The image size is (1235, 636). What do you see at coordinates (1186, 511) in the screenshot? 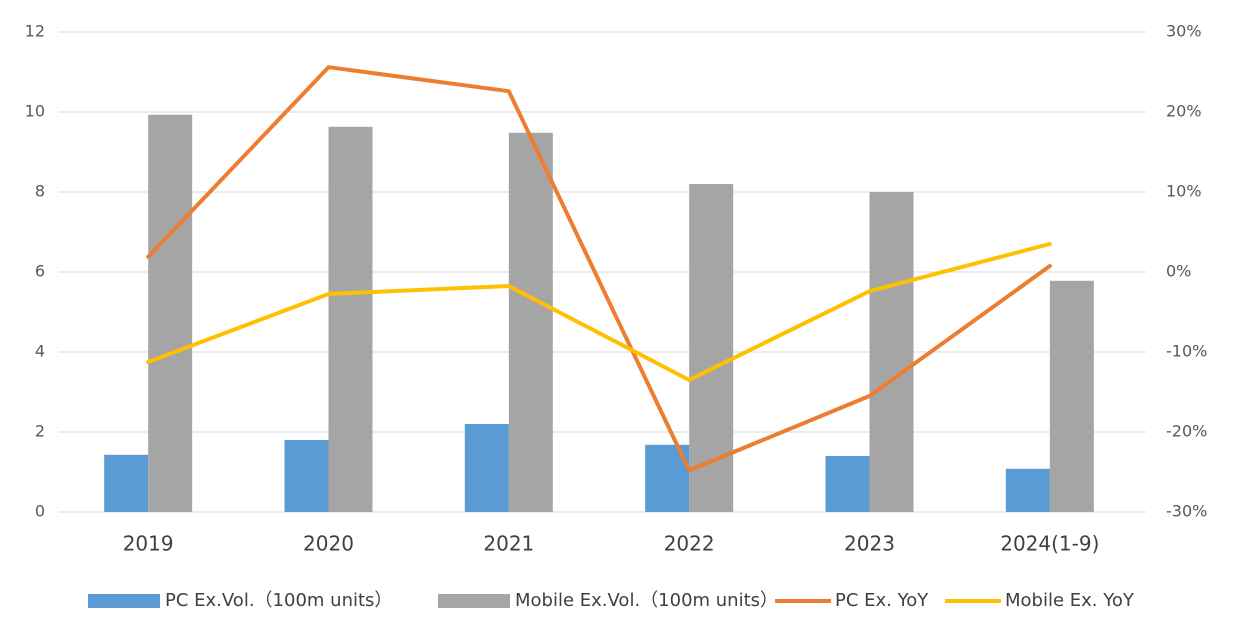
I see `y2-tick-label: -30%` at bounding box center [1186, 511].